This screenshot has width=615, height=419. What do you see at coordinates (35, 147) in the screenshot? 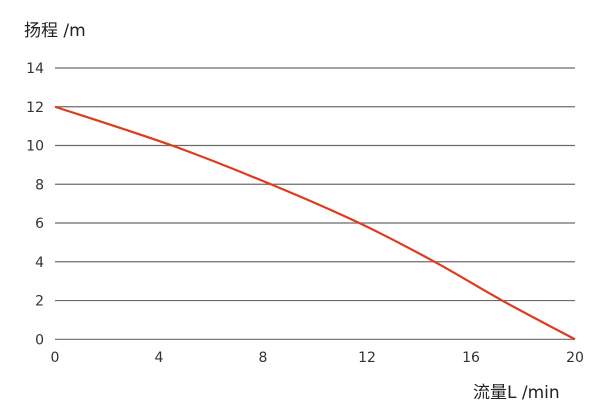
I see `y-tick-label: 10` at bounding box center [35, 147].